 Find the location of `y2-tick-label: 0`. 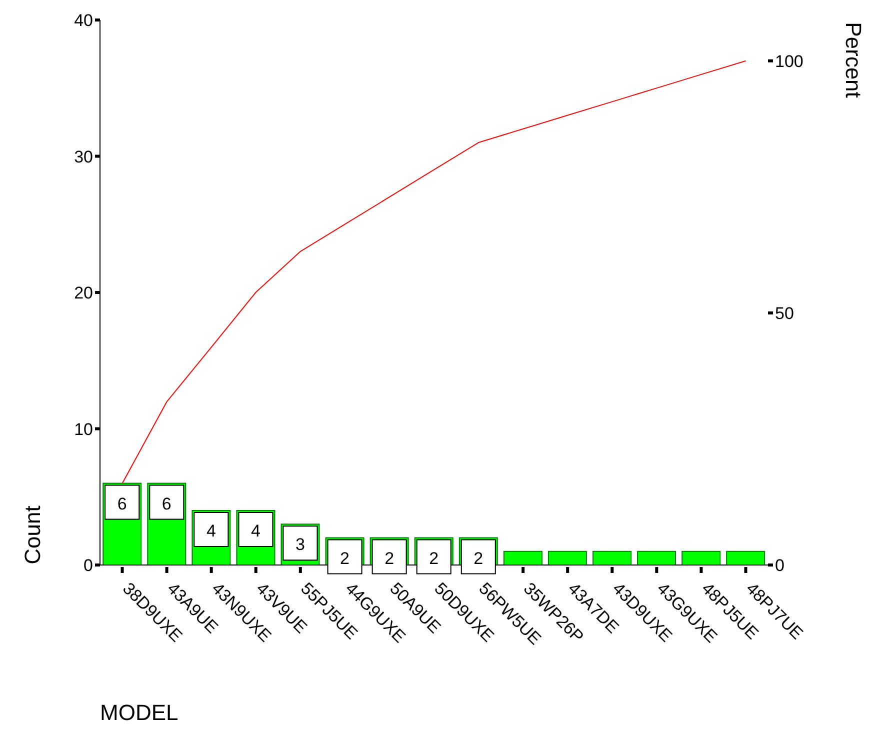

y2-tick-label: 0 is located at coordinates (779, 566).